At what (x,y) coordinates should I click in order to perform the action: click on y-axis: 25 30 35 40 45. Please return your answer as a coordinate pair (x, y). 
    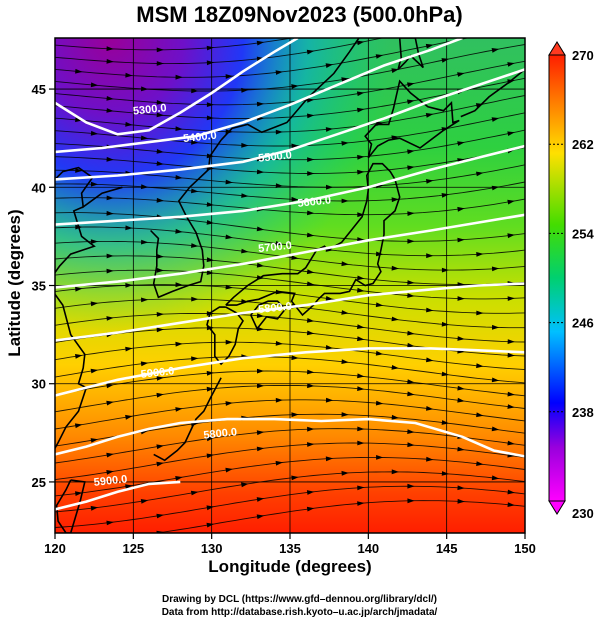
    Looking at the image, I should click on (43, 286).